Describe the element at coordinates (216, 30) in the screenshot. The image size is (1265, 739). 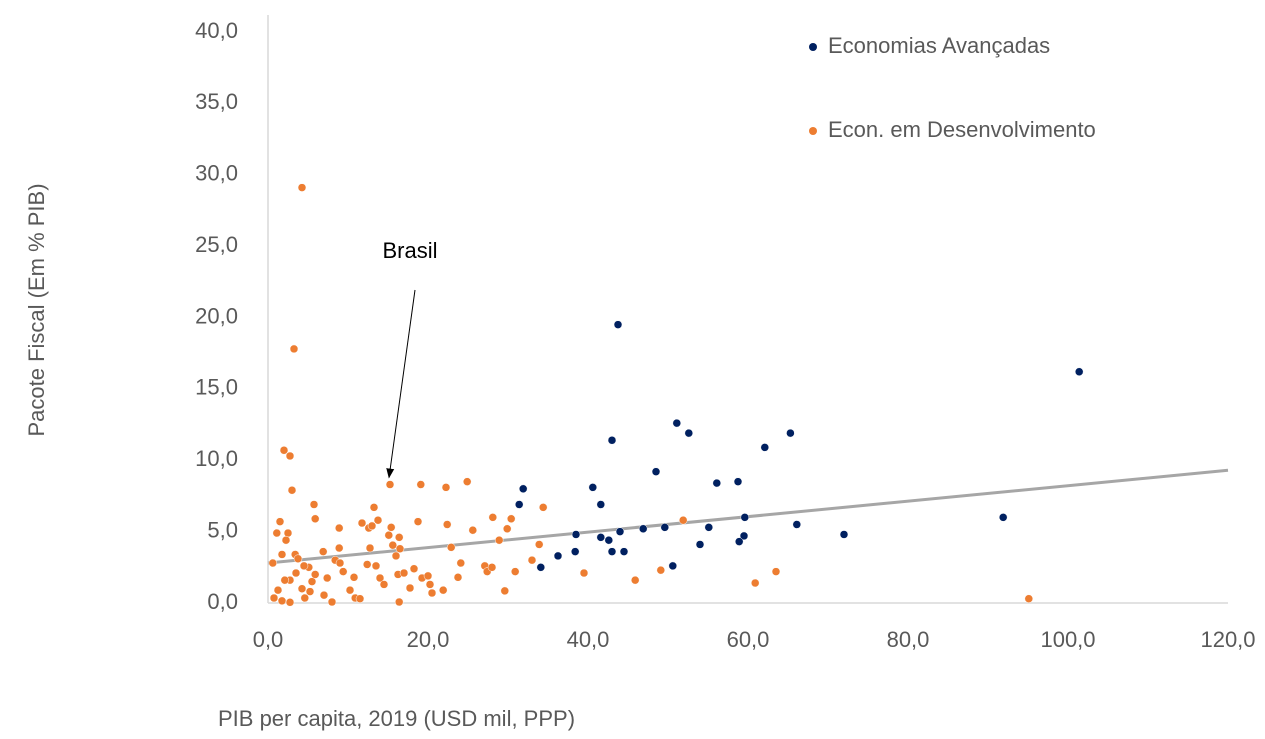
I see `y-tick-label: 40,0` at that location.